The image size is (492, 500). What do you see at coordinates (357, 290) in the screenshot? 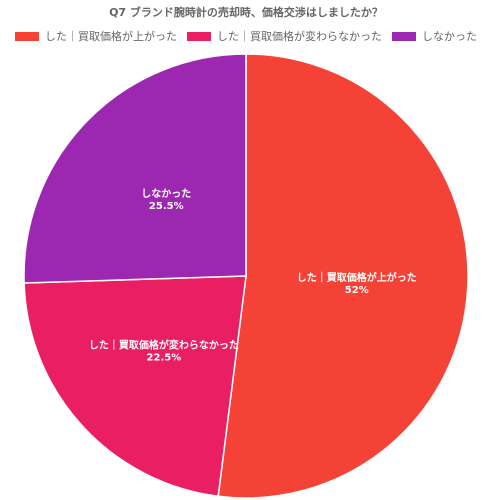
I see `slice-value-raised: 52%` at bounding box center [357, 290].